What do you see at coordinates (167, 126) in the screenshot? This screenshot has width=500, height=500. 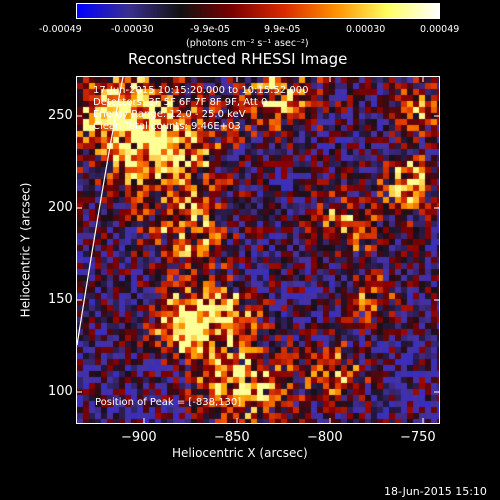 I see `info-counts: Clean Total counts: 9.46E+03` at bounding box center [167, 126].